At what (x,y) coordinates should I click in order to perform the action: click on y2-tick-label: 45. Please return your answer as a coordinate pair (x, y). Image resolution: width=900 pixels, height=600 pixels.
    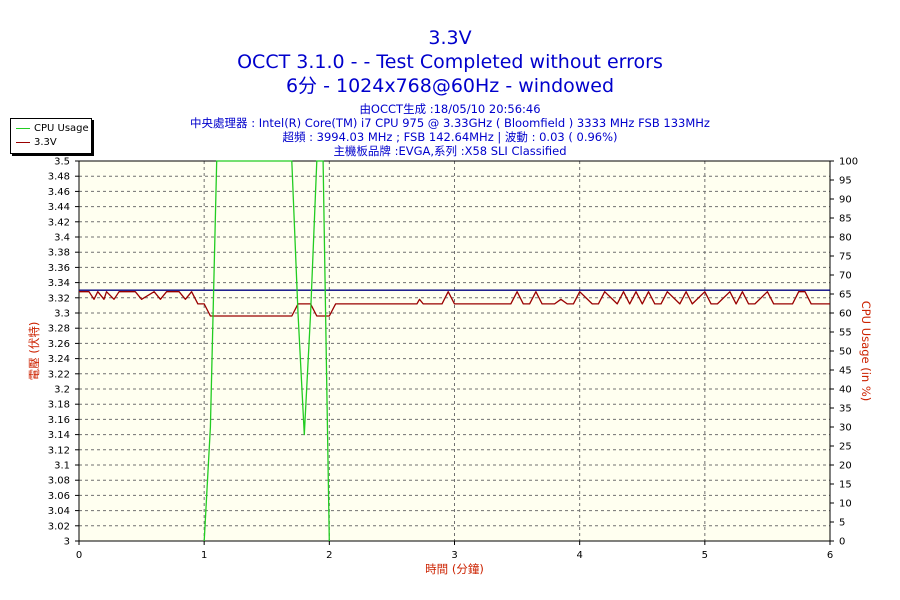
    Looking at the image, I should click on (845, 371).